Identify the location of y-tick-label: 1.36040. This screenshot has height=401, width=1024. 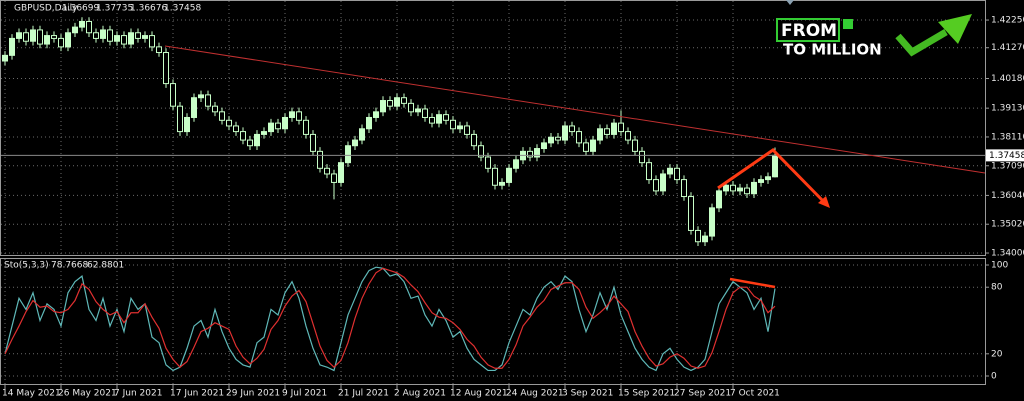
(1007, 196).